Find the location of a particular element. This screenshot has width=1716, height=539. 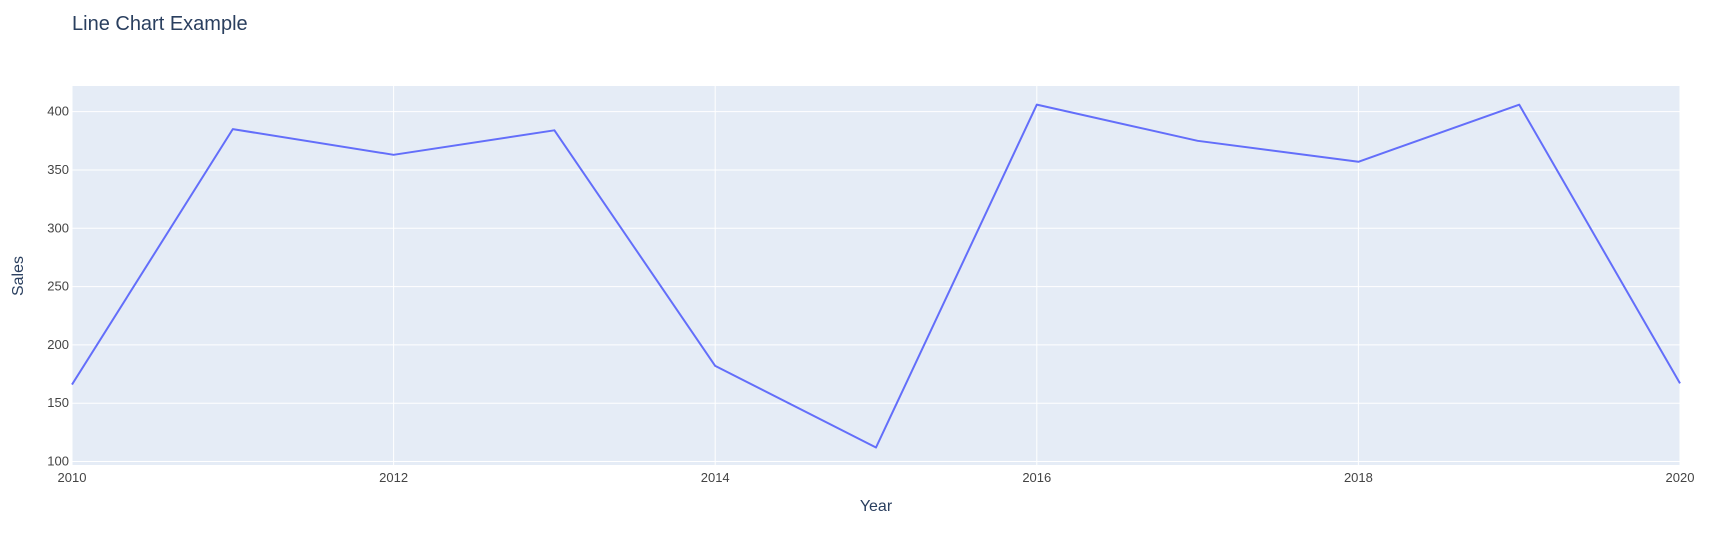

x-tick-label: 2010 is located at coordinates (72, 477).